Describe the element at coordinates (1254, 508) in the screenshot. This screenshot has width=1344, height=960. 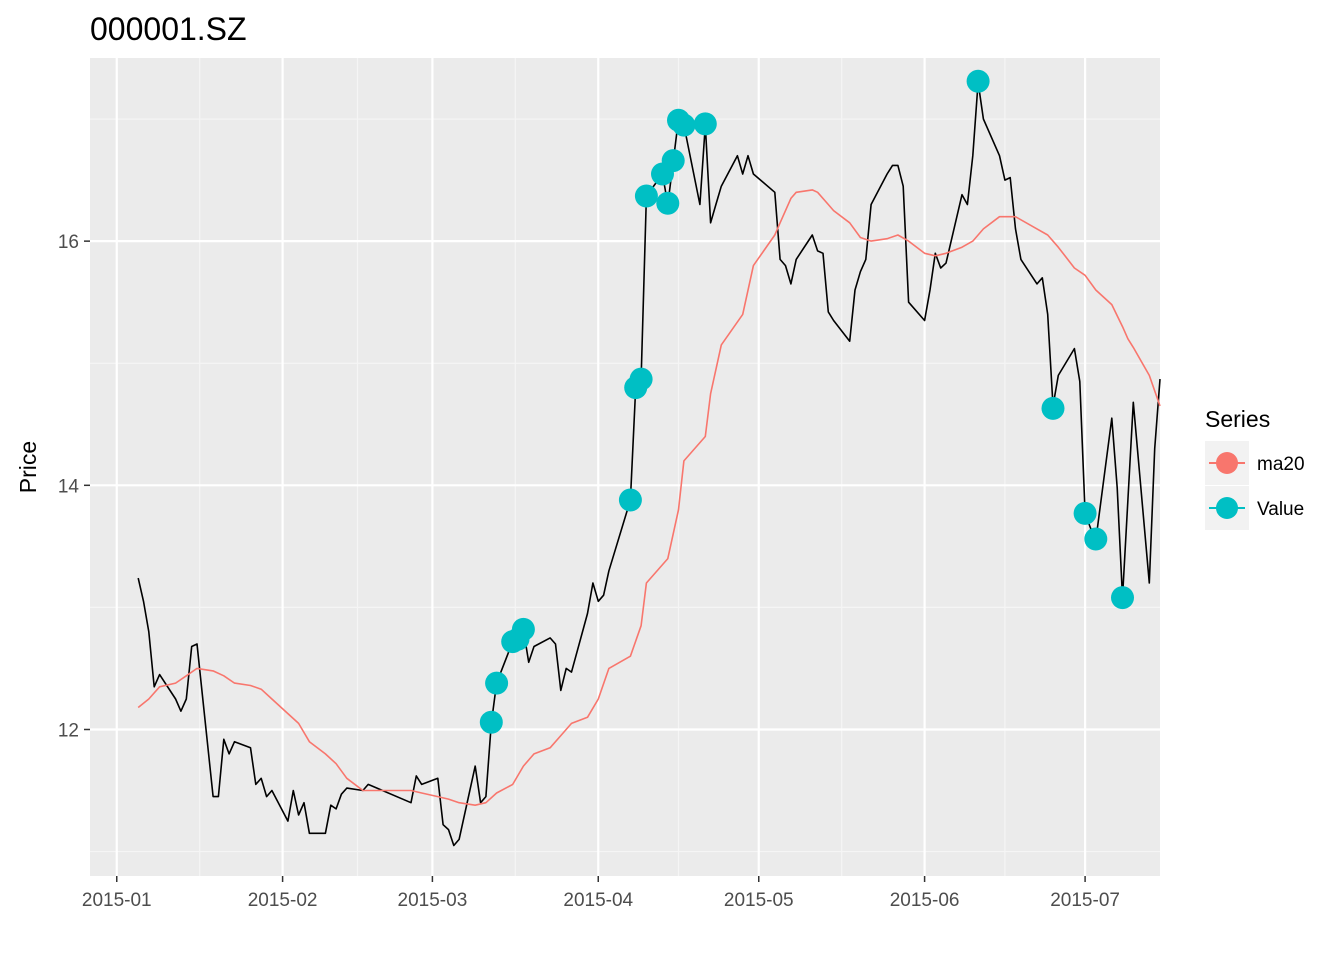
I see `legend-item-value: Value` at that location.